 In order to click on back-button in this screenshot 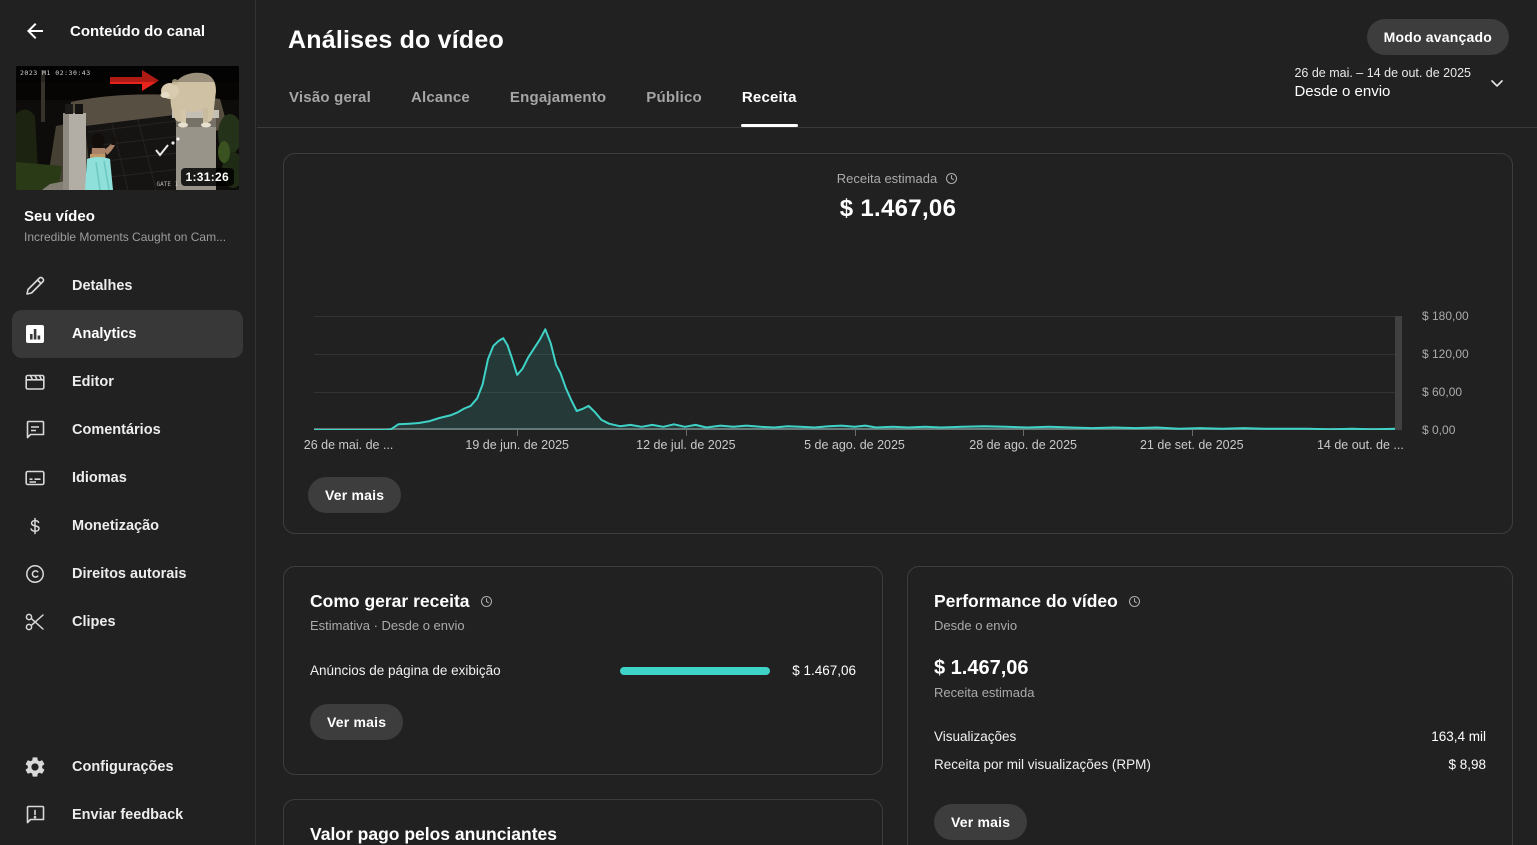, I will do `click(35, 31)`.